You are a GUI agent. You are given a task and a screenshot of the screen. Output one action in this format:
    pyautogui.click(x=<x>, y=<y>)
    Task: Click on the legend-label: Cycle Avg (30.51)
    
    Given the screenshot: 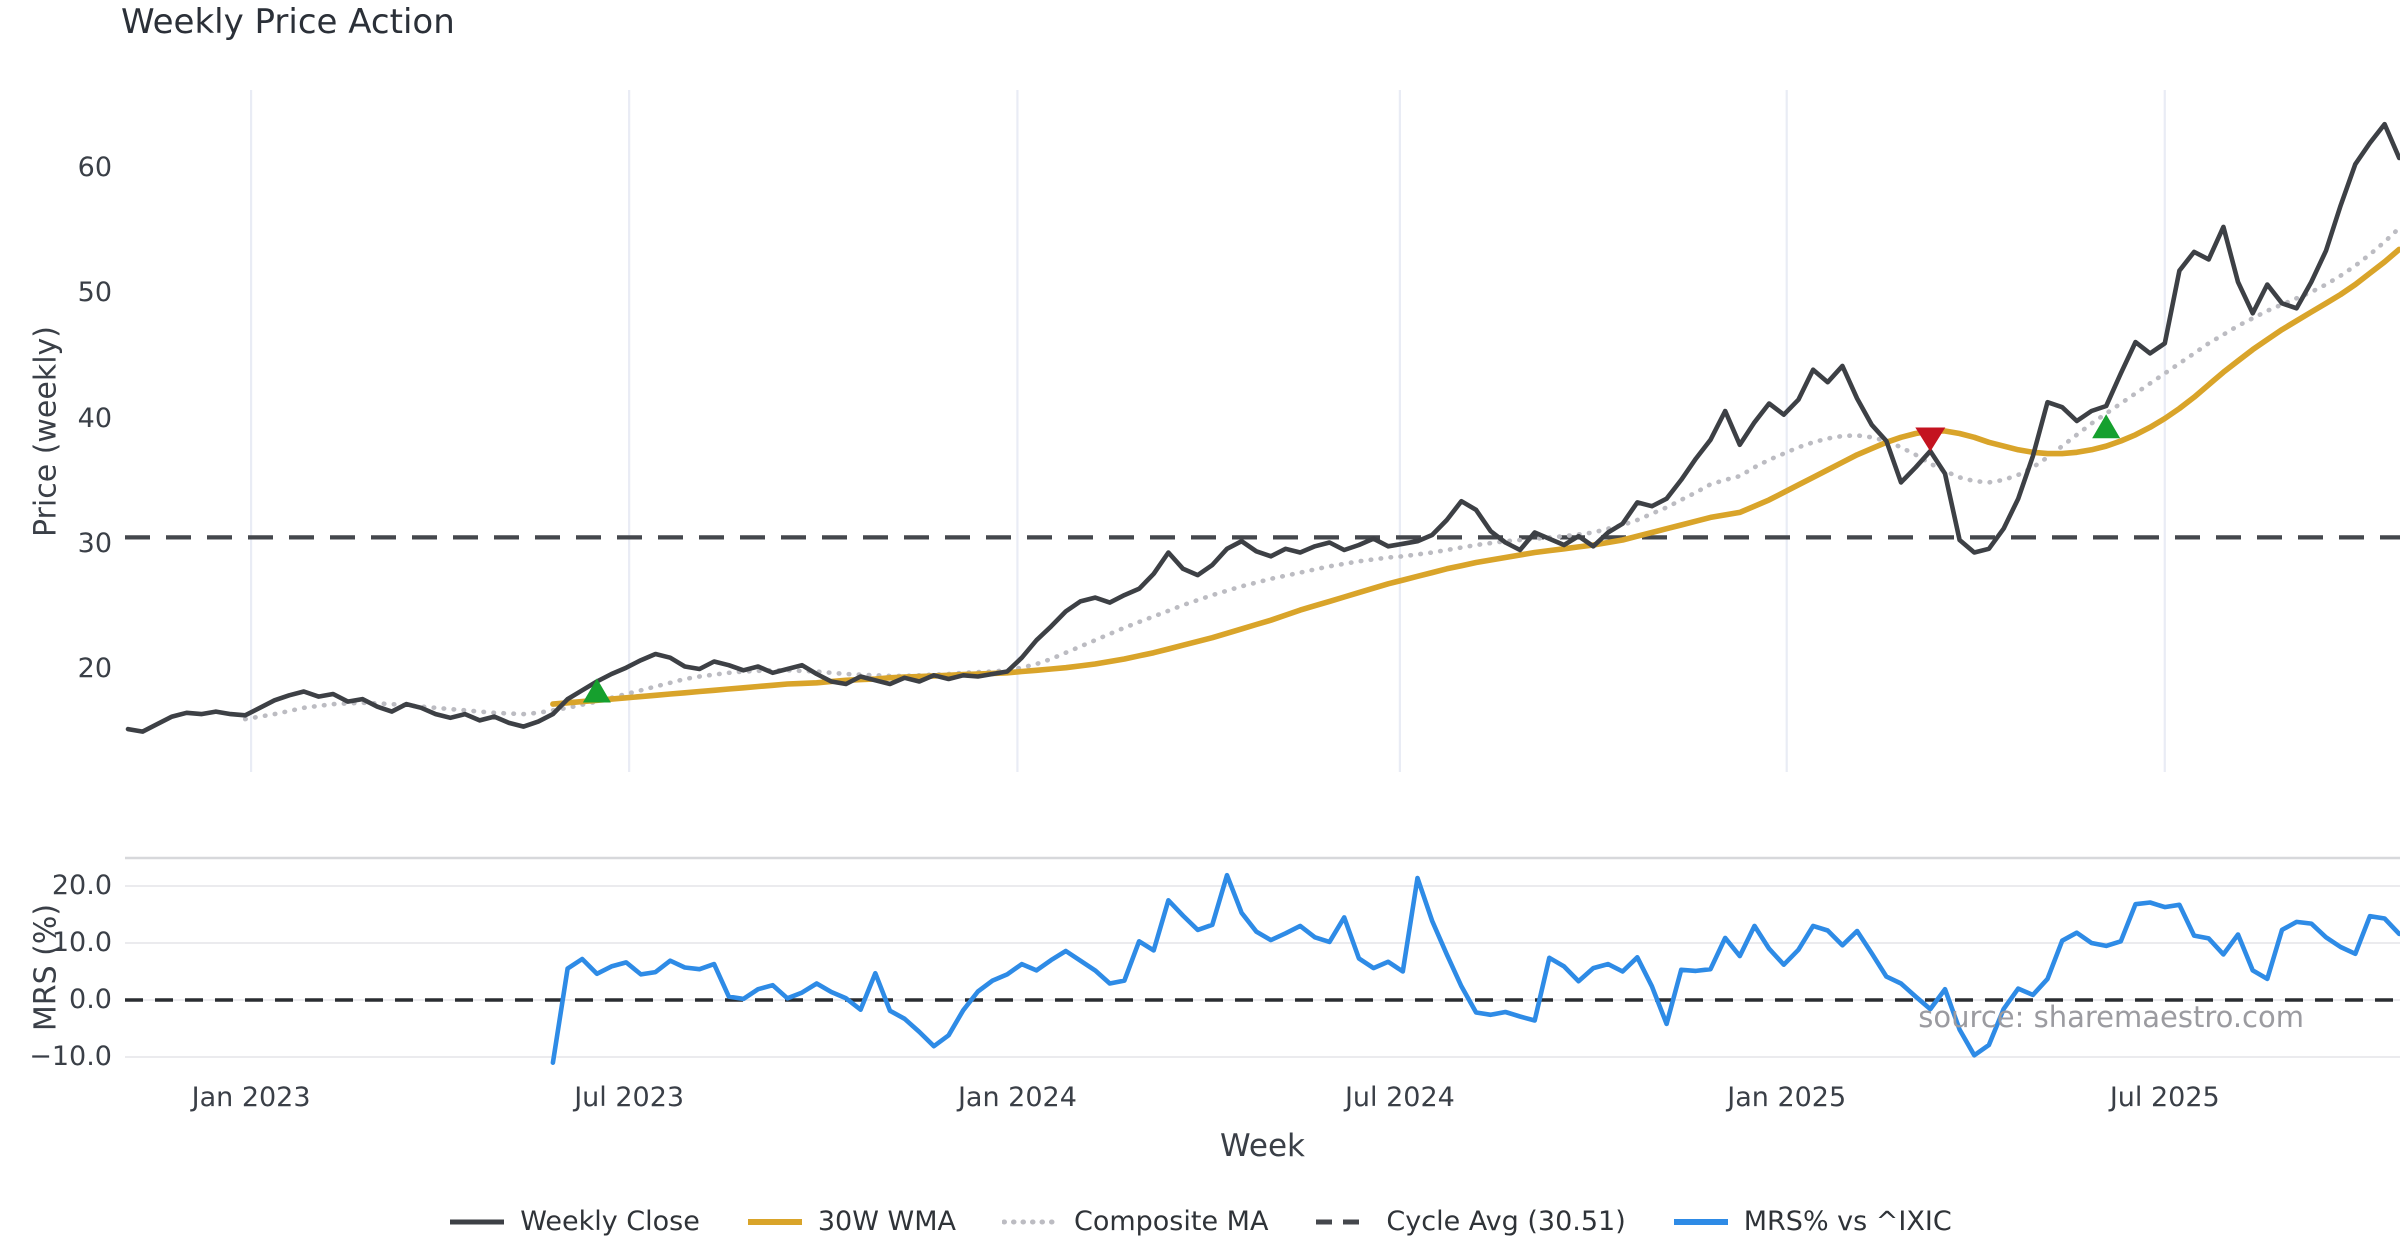 What is the action you would take?
    pyautogui.click(x=1506, y=1221)
    